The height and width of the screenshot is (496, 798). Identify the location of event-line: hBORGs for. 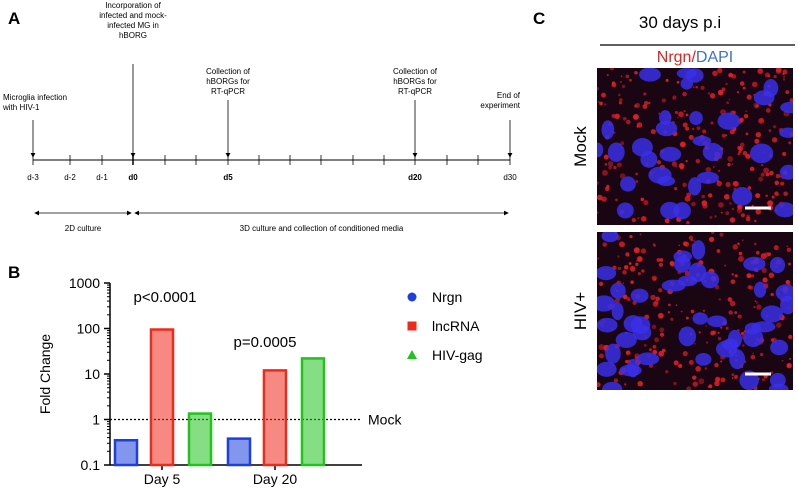
(228, 81).